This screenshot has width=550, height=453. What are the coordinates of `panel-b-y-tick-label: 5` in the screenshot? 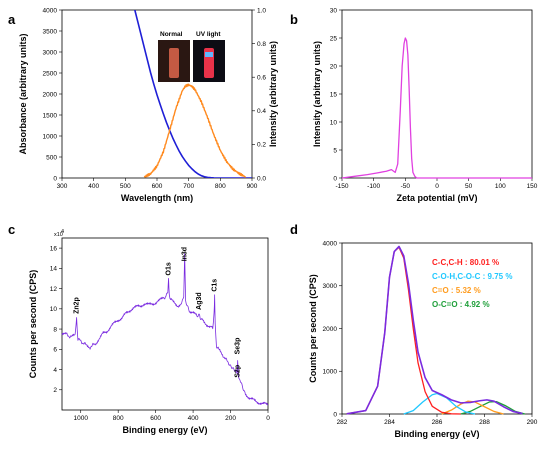 It's located at (335, 150).